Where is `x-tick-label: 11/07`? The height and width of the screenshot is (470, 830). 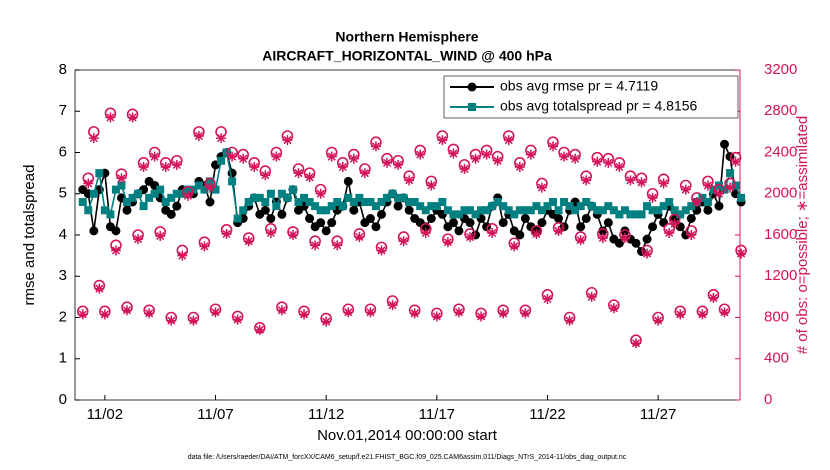
x-tick-label: 11/07 is located at coordinates (215, 414).